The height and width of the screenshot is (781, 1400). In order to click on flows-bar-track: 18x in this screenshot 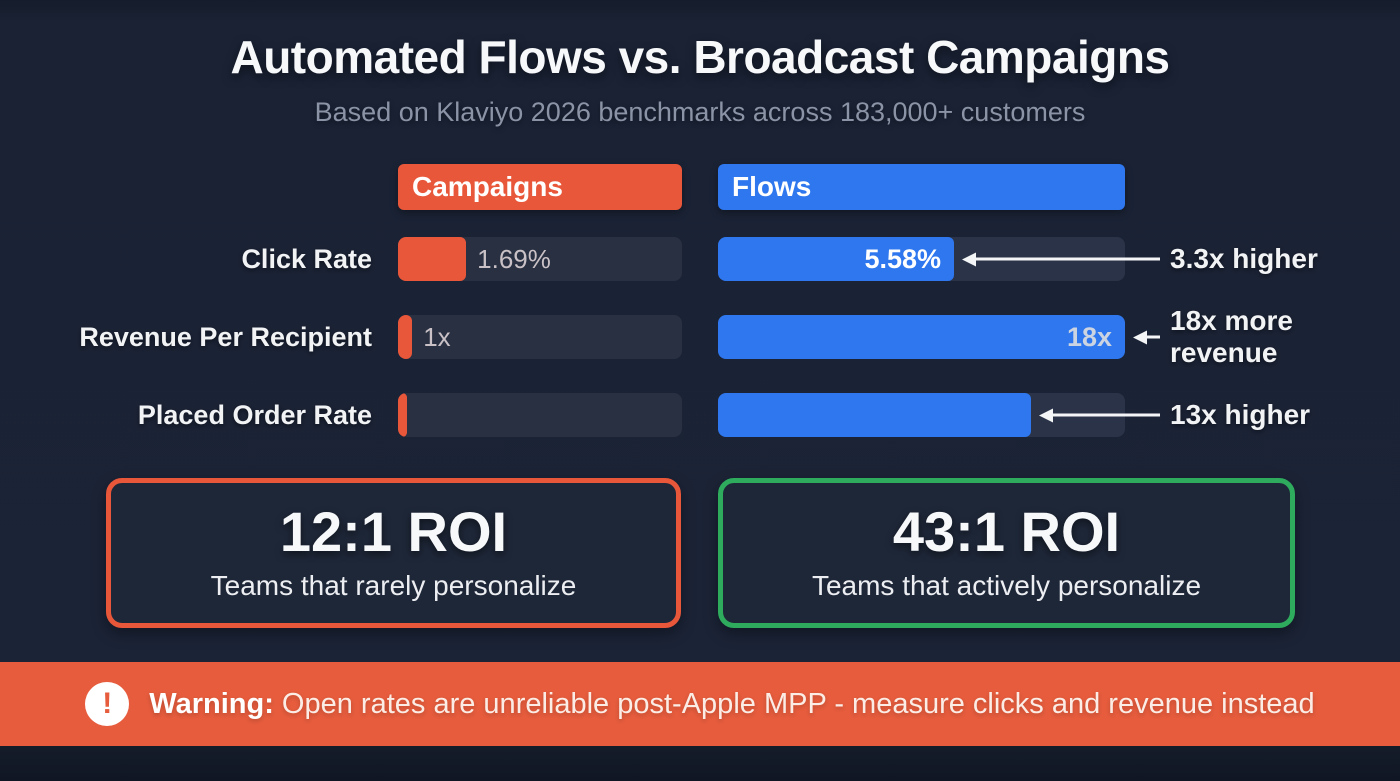, I will do `click(921, 337)`.